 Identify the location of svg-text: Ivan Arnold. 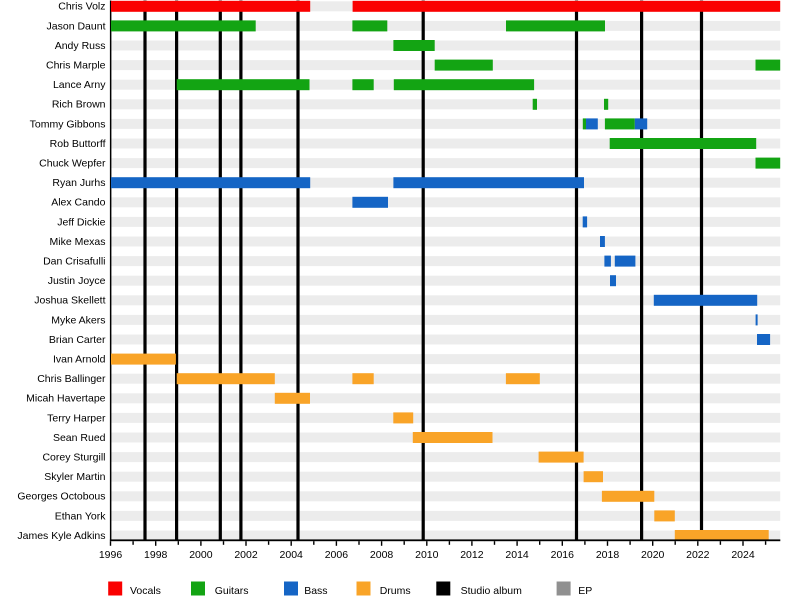
(79, 360).